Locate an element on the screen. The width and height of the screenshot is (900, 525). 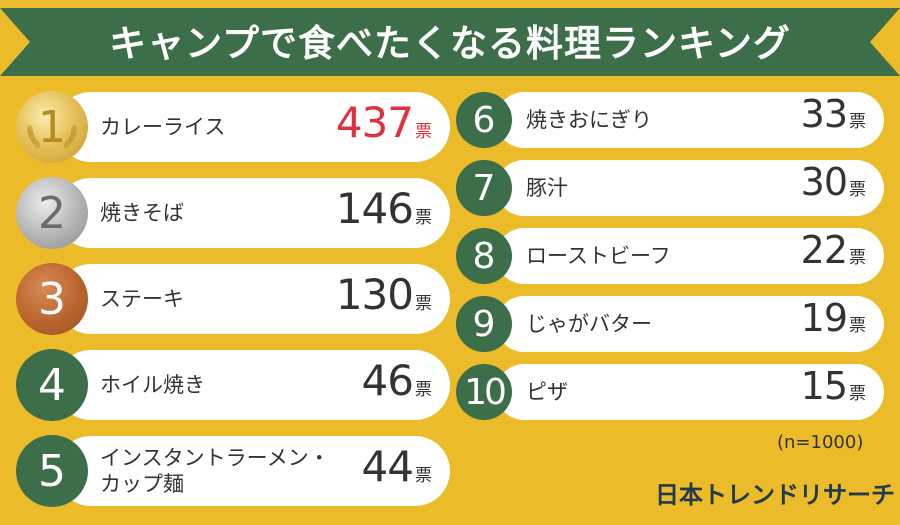
vote-number: 15 is located at coordinates (824, 386).